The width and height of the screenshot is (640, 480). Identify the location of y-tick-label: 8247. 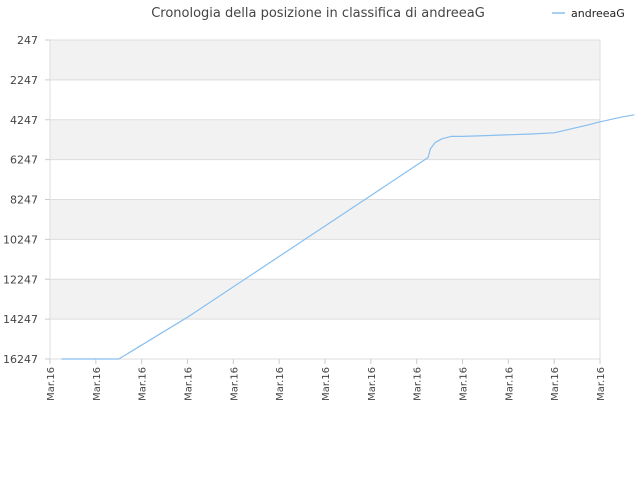
(24, 200).